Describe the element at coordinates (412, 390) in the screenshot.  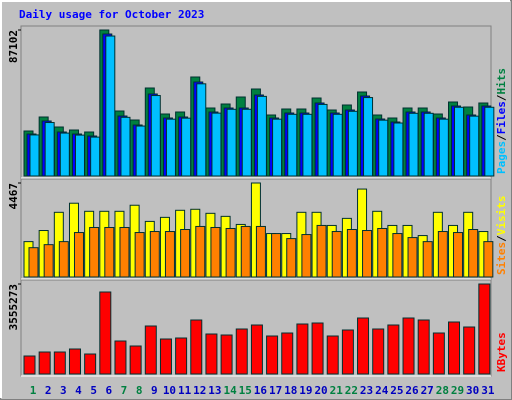
I see `x-tick-label: 26` at that location.